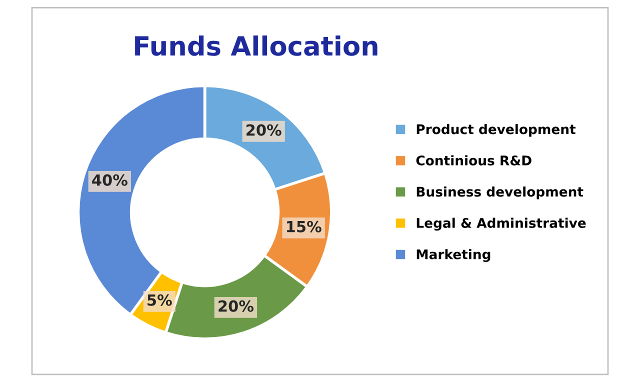  I want to click on data-label: 40%, so click(110, 180).